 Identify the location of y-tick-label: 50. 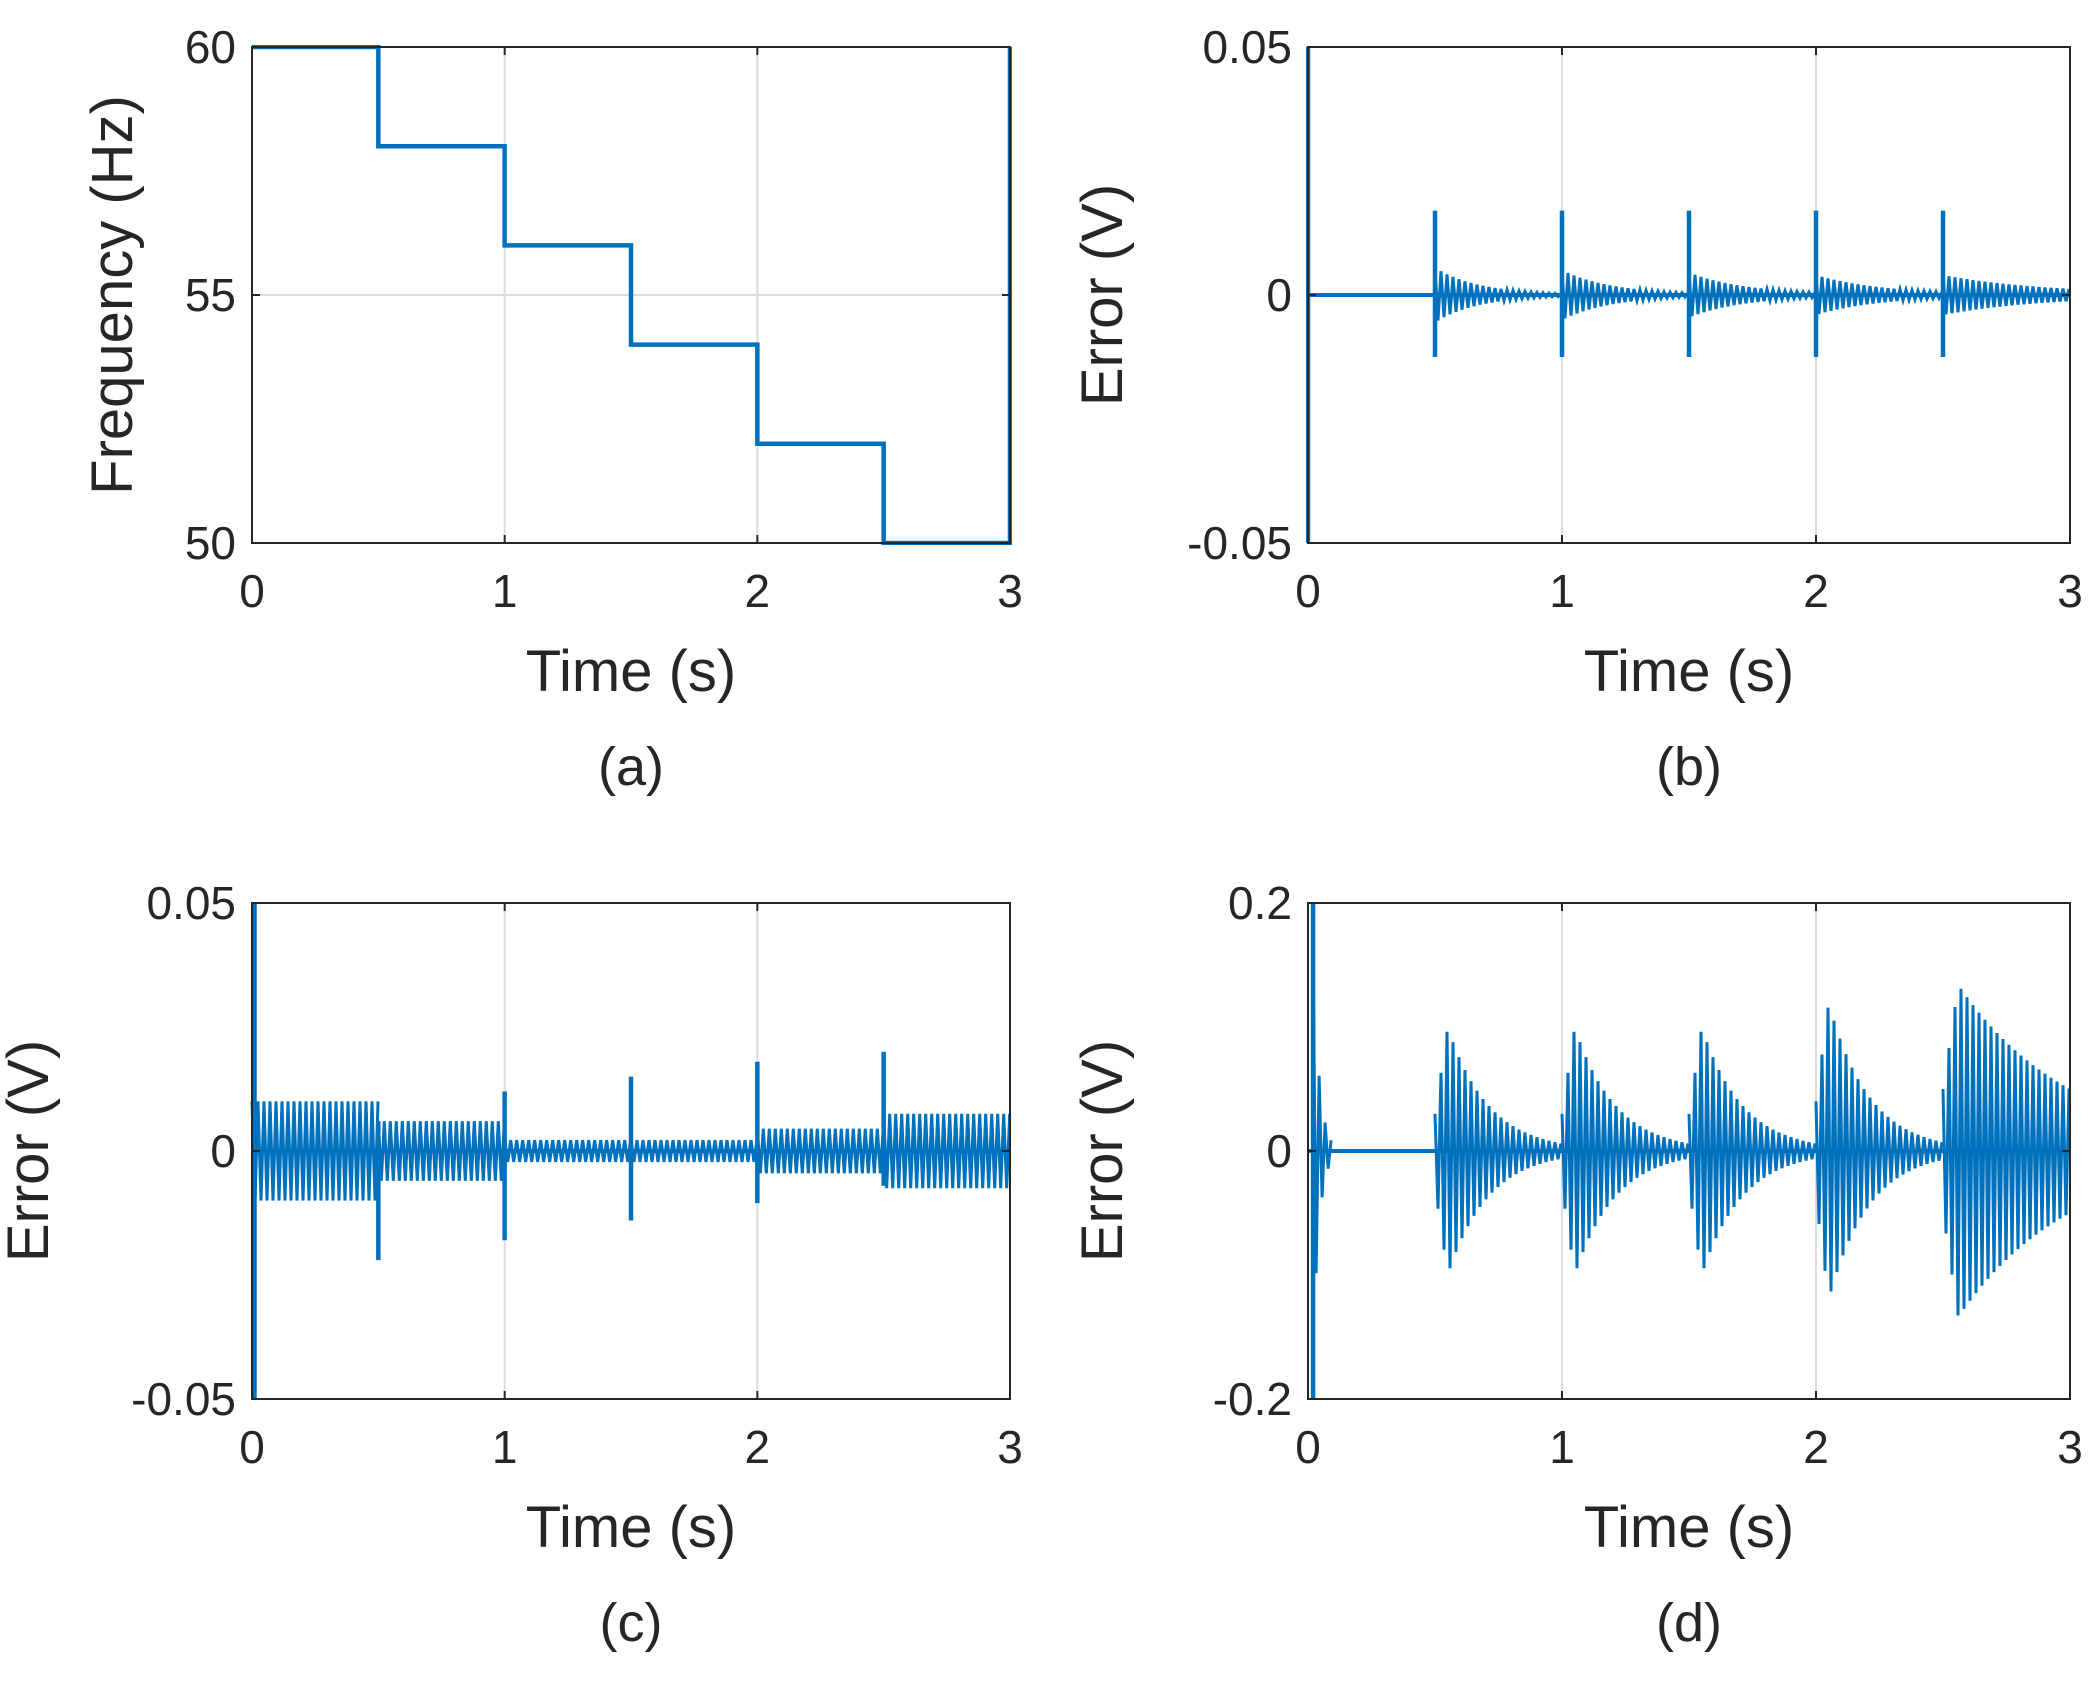
(210, 543).